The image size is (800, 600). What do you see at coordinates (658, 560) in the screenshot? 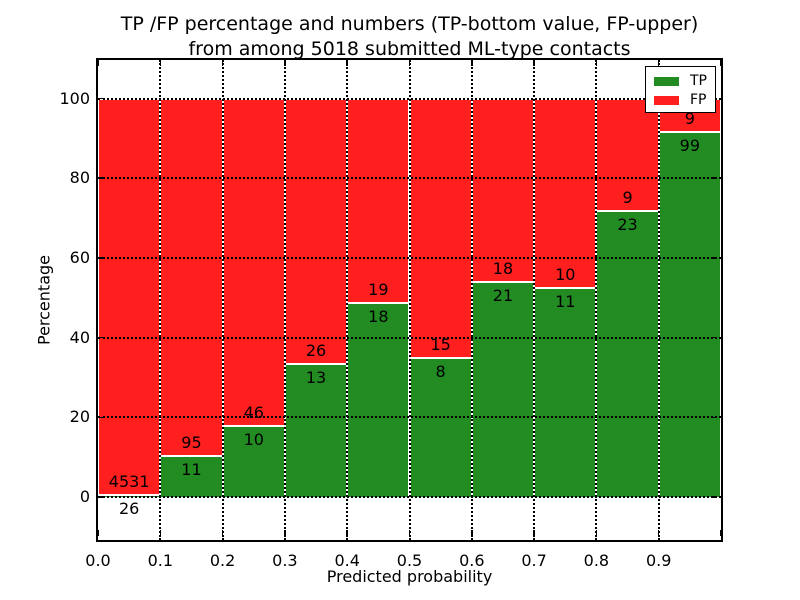
I see `x-tick-label: 0.9` at bounding box center [658, 560].